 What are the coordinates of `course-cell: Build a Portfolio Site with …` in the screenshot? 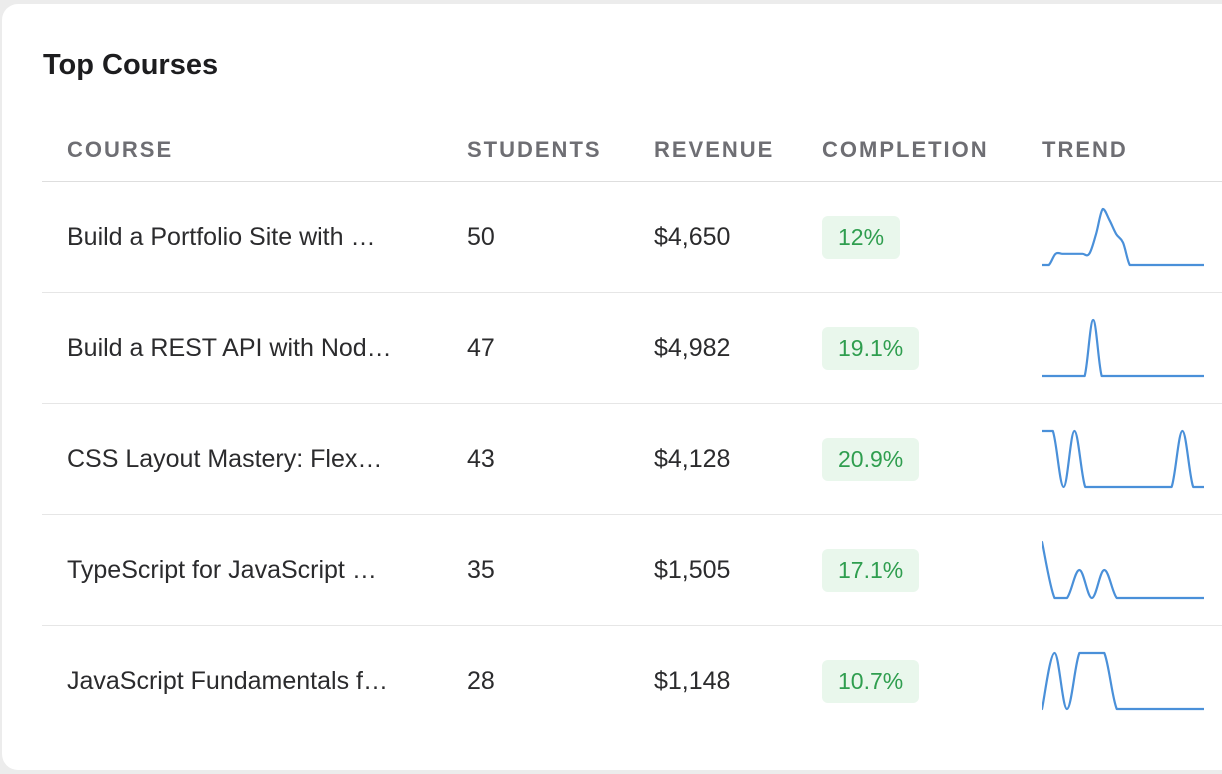 It's located at (247, 237).